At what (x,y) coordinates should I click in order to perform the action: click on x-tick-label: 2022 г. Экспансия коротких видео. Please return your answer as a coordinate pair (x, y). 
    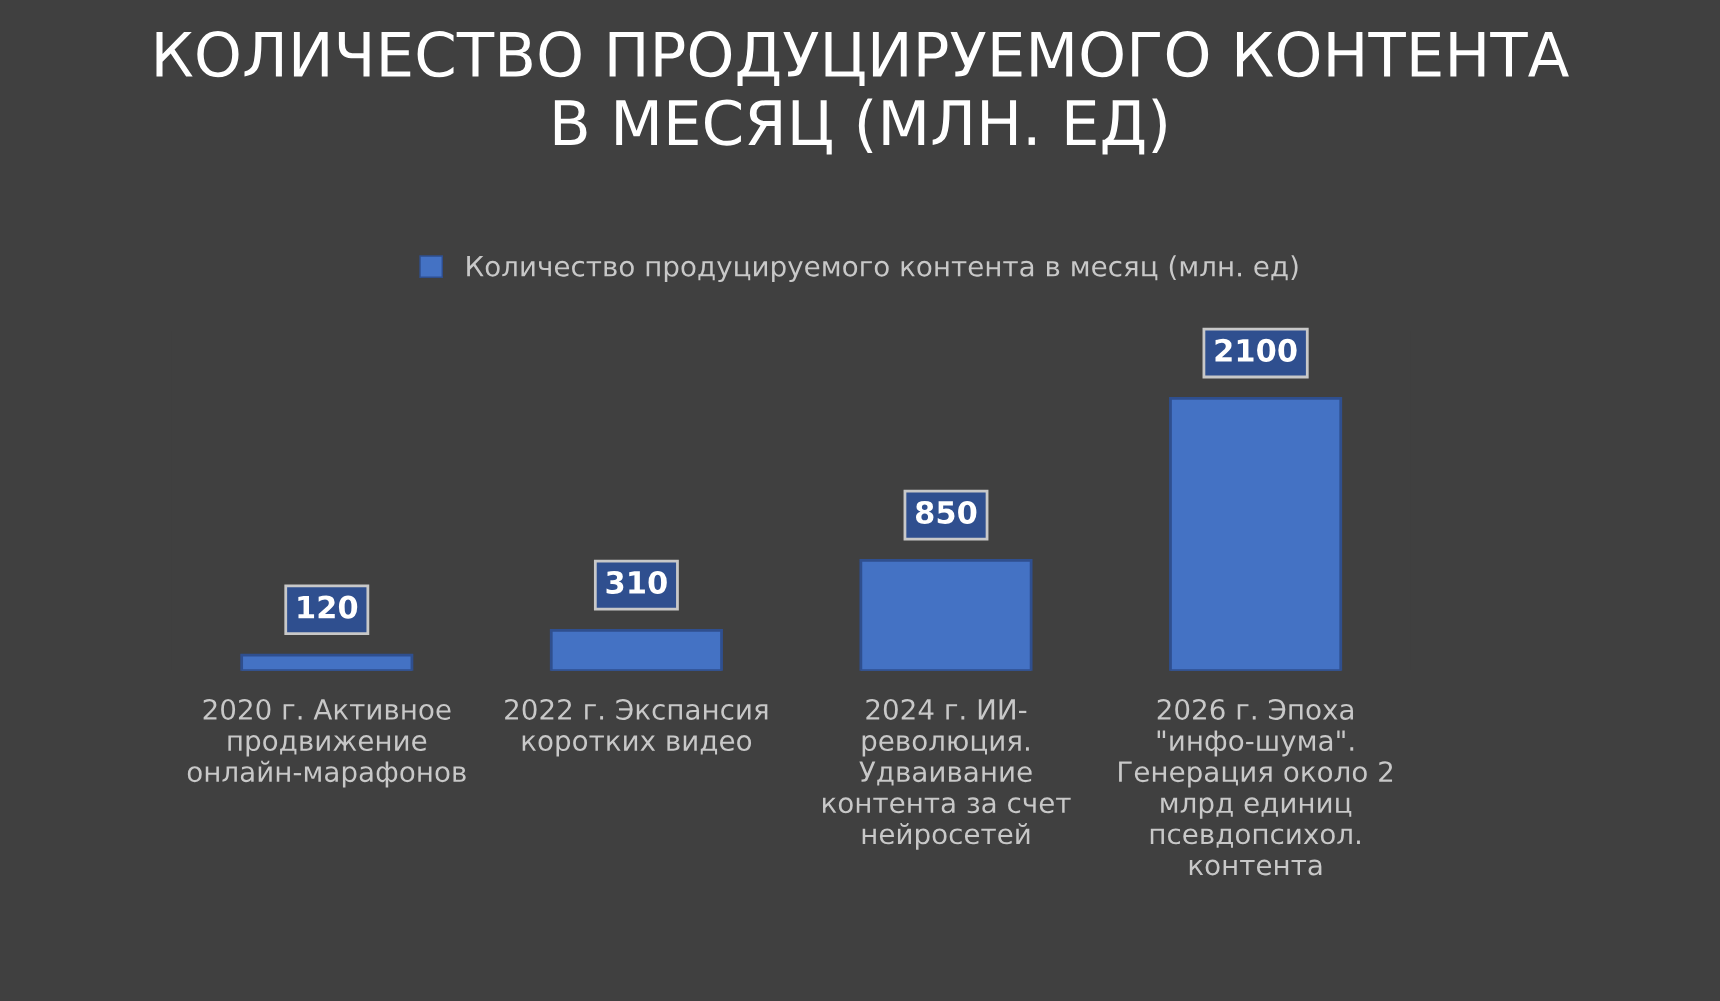
    Looking at the image, I should click on (636, 727).